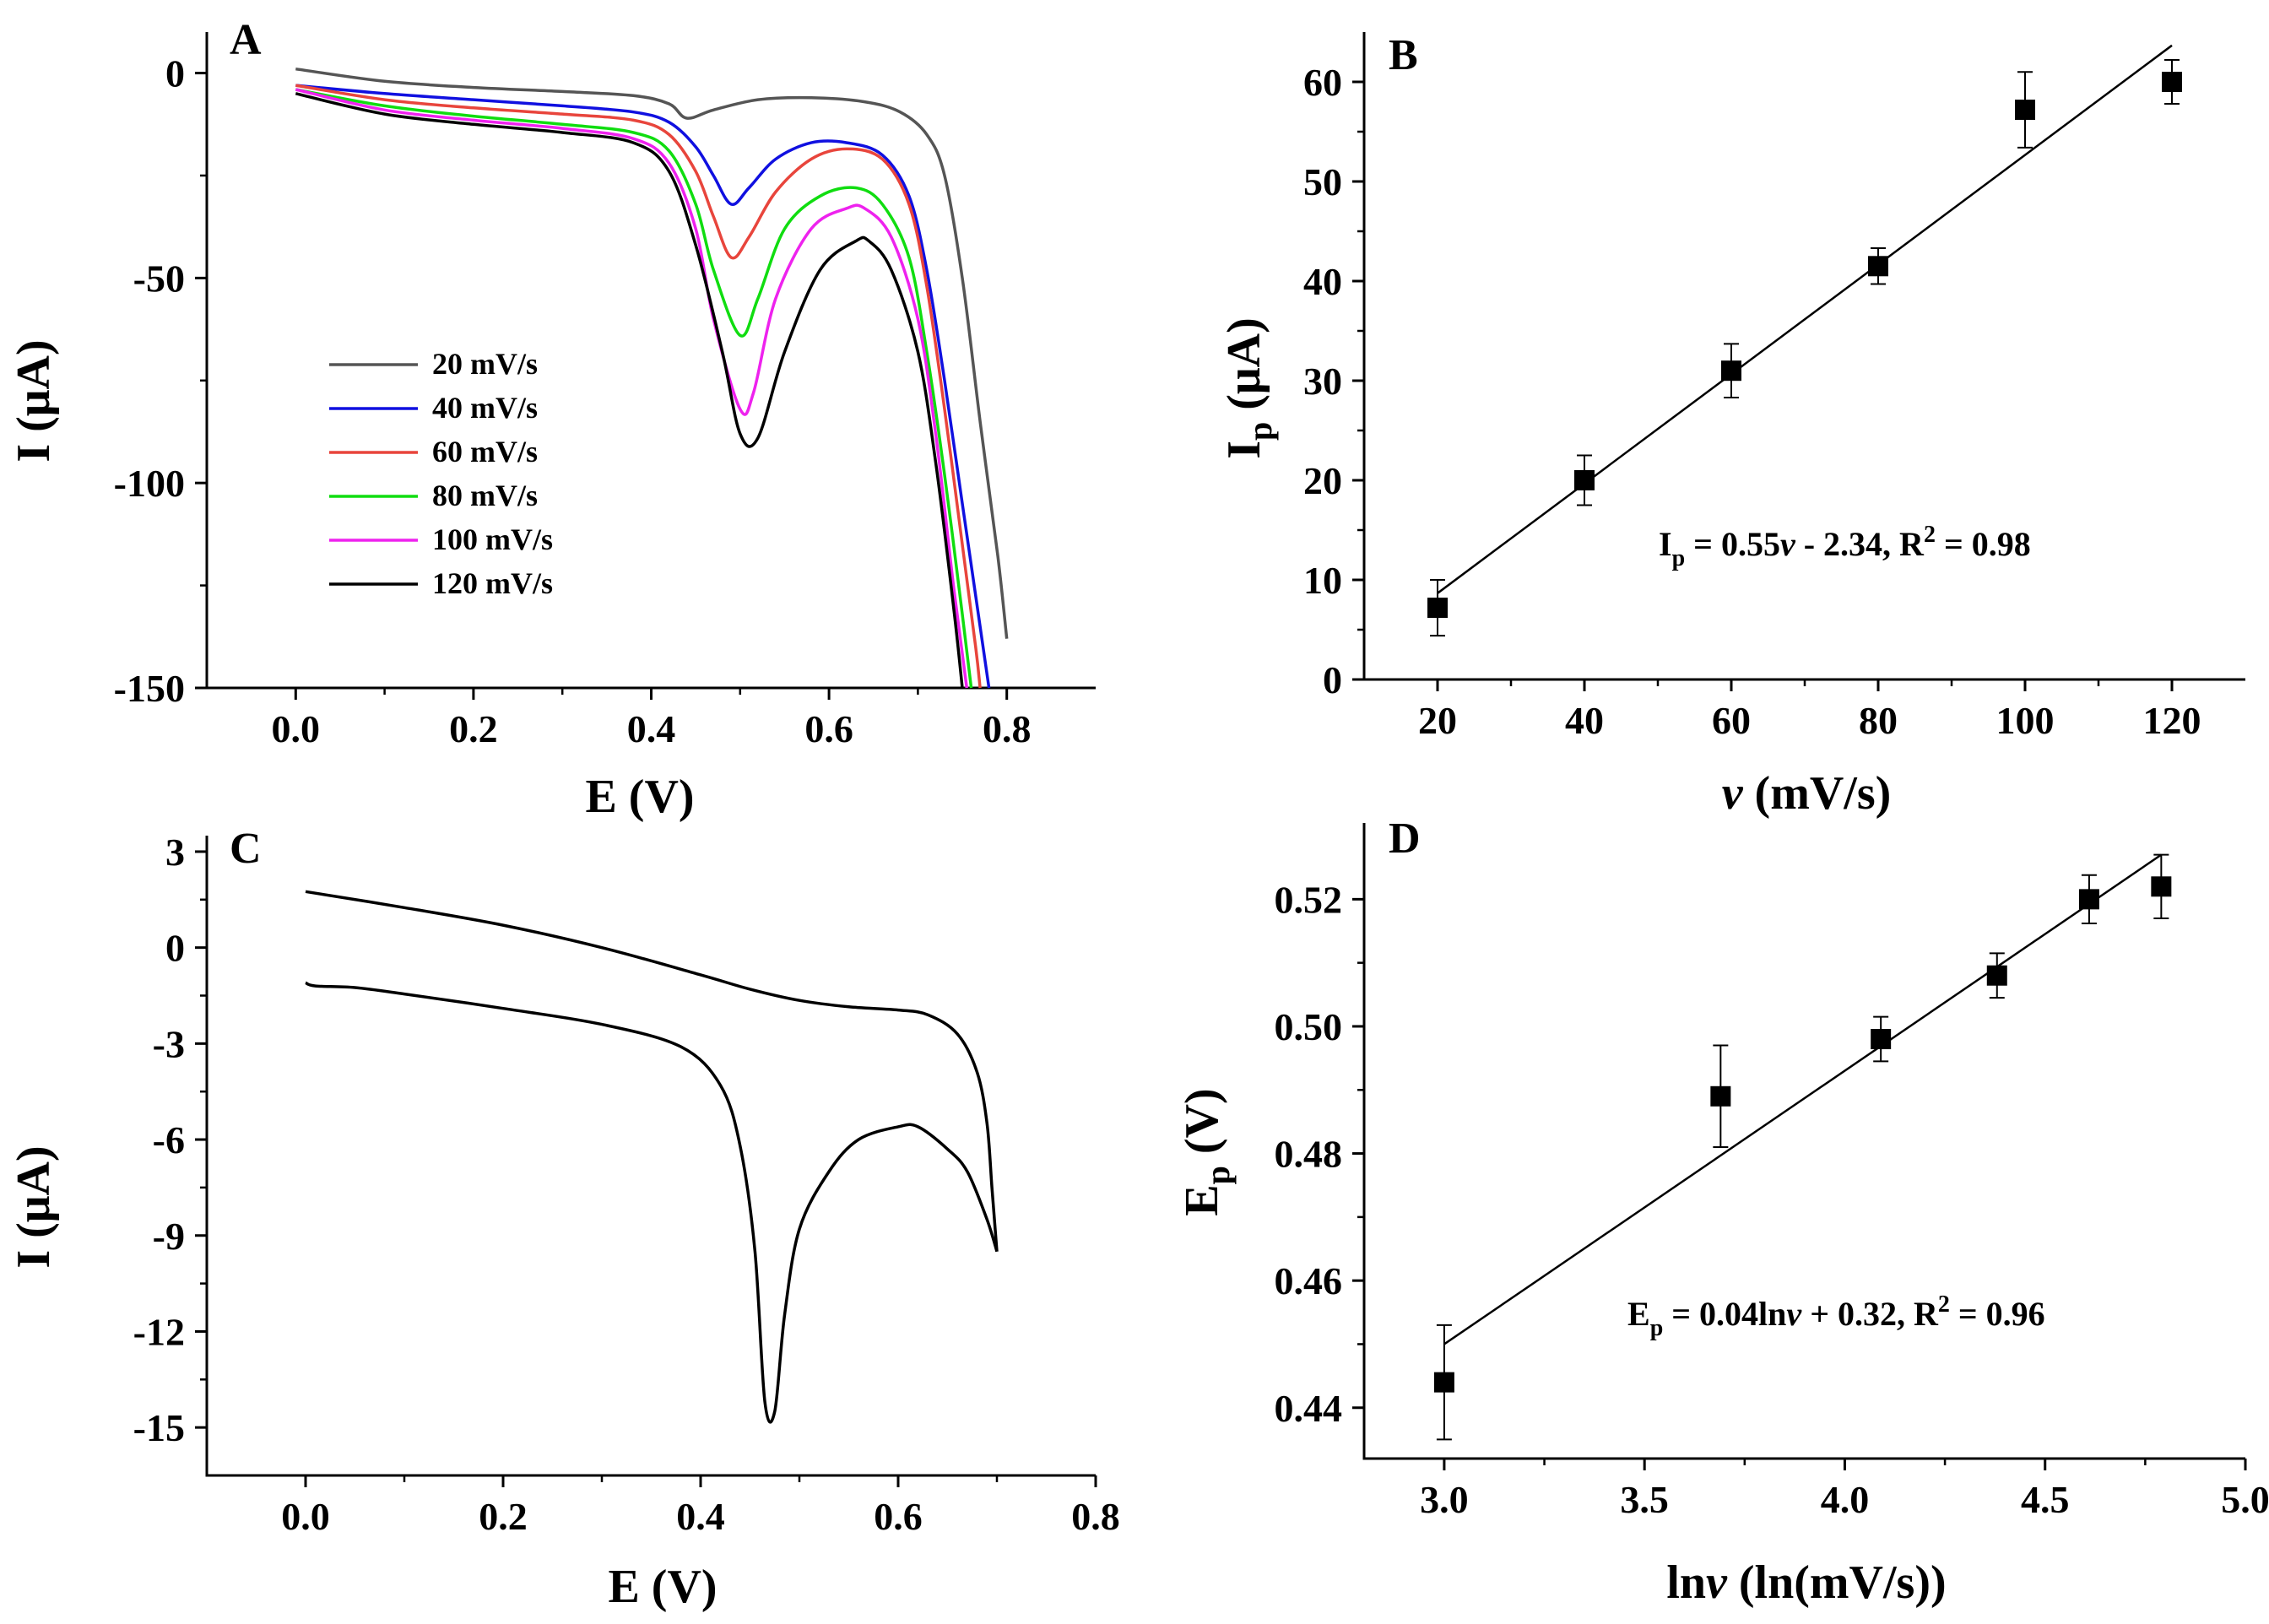  I want to click on legend-label: 60 mV/s, so click(485, 451).